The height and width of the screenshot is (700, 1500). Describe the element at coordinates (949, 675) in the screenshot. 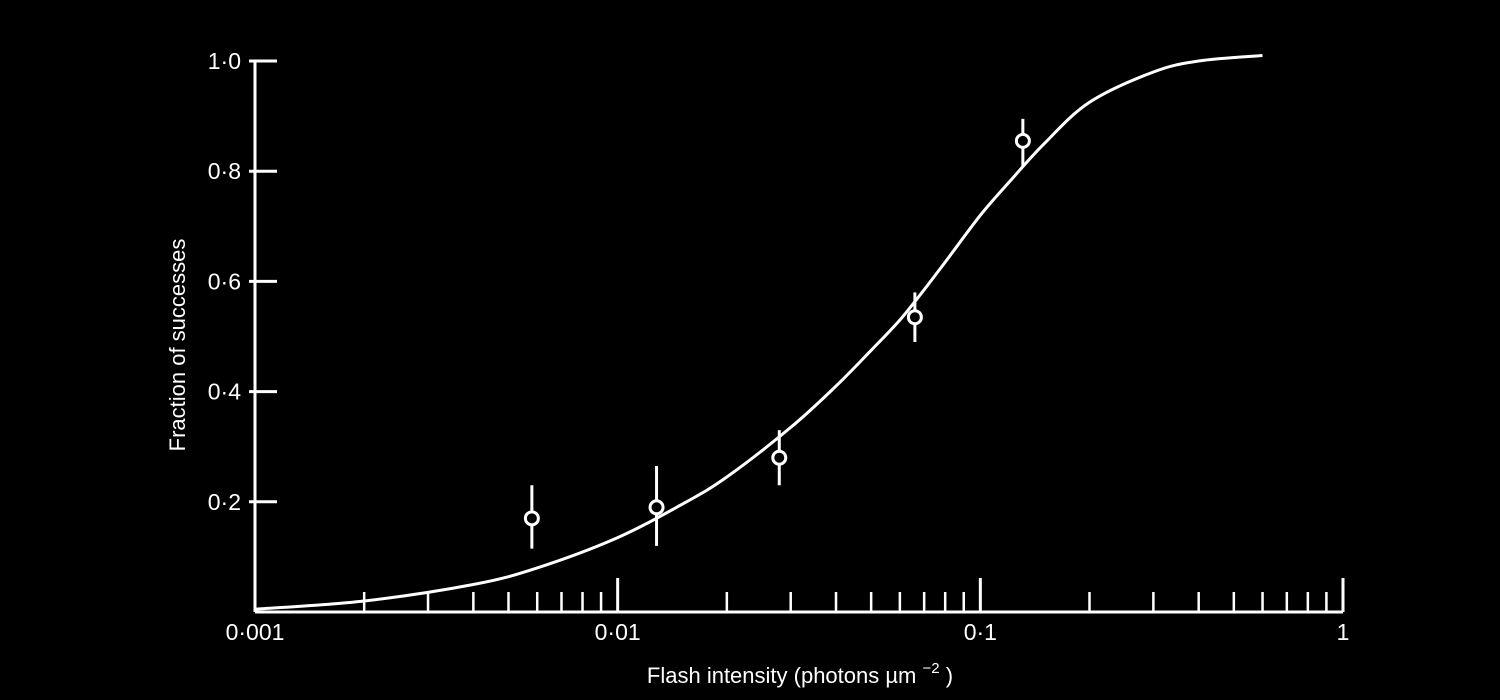

I see `x-axis-label-close: )` at that location.